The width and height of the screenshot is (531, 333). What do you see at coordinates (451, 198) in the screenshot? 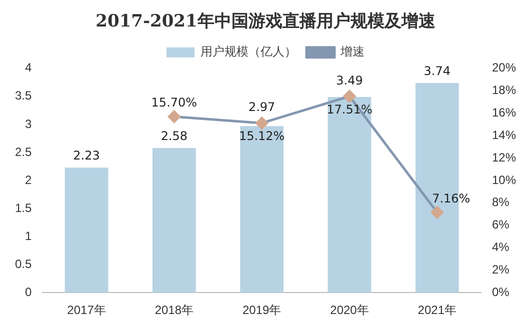
I see `data-label: 7.16%` at bounding box center [451, 198].